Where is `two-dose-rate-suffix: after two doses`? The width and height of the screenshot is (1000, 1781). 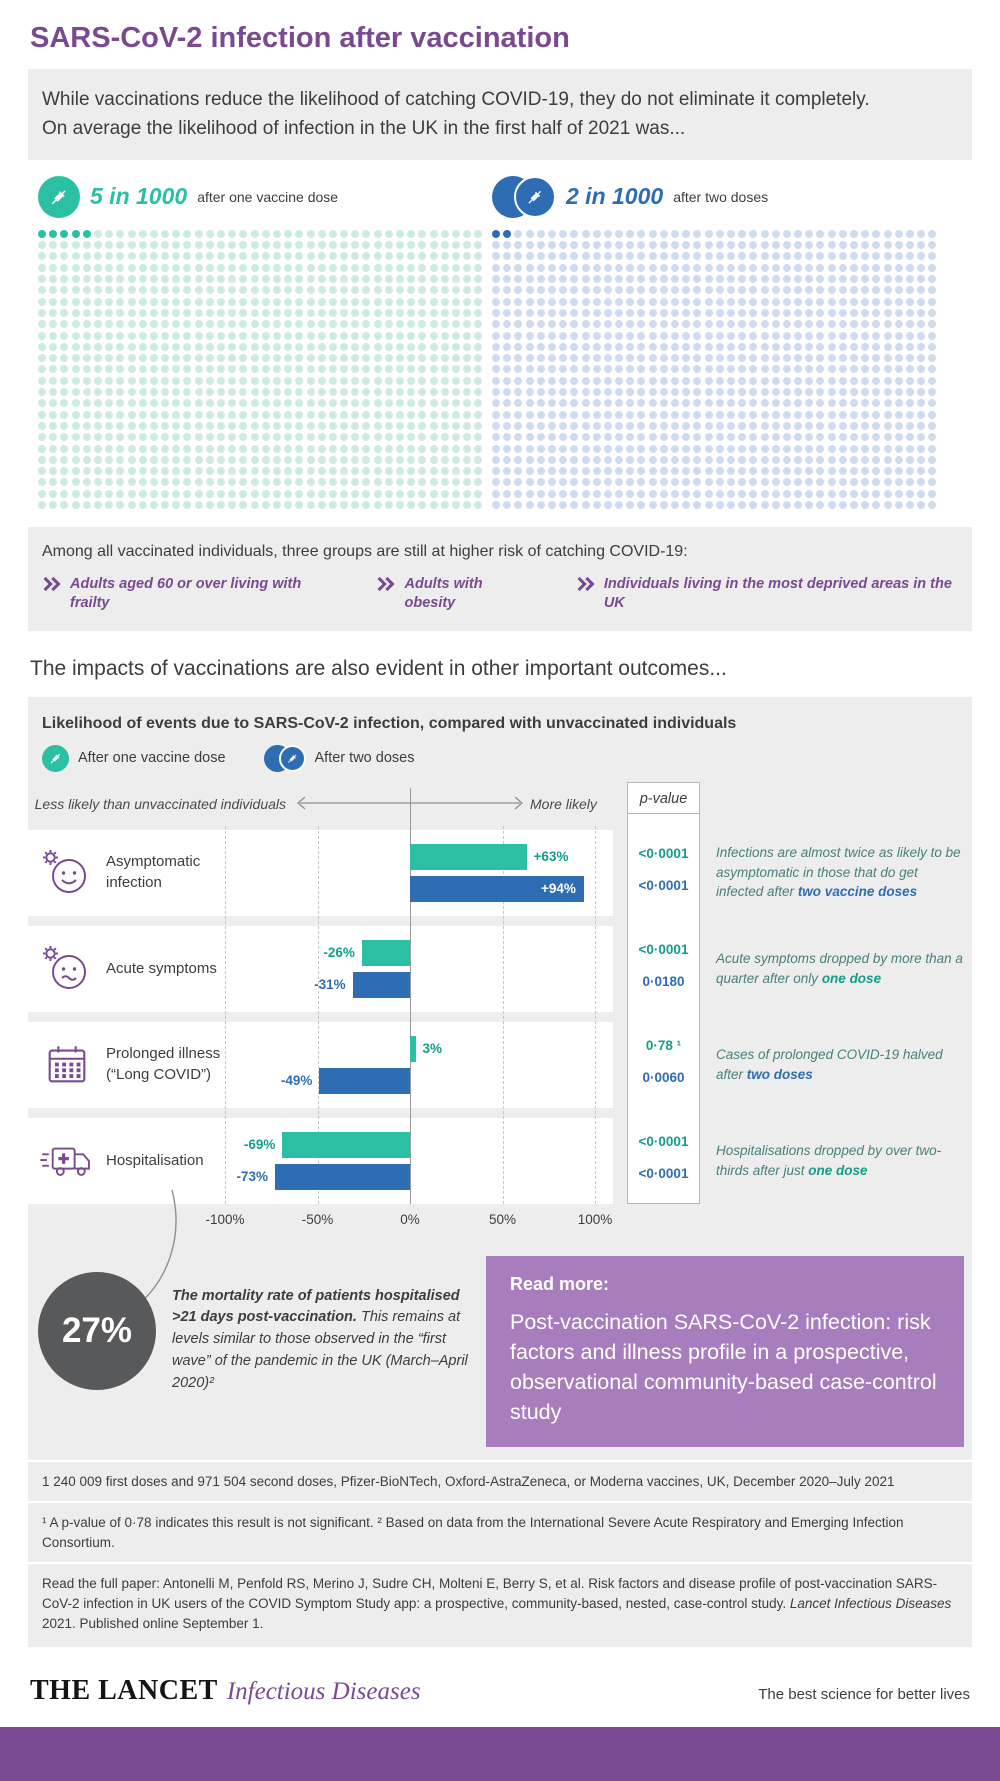
two-dose-rate-suffix: after two doses is located at coordinates (721, 196).